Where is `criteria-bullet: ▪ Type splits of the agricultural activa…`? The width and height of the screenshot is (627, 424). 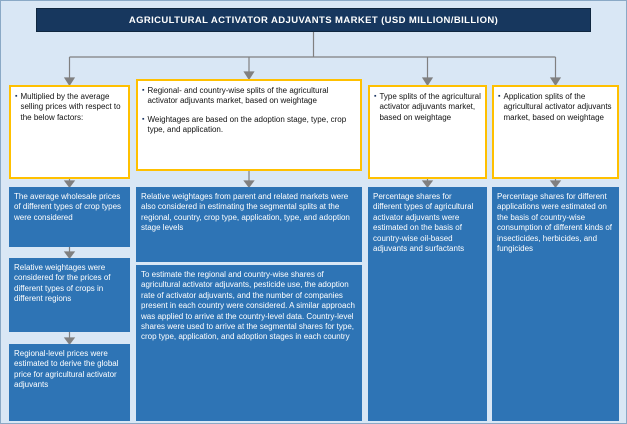
criteria-bullet: ▪ Type splits of the agricultural activa… is located at coordinates (427, 107).